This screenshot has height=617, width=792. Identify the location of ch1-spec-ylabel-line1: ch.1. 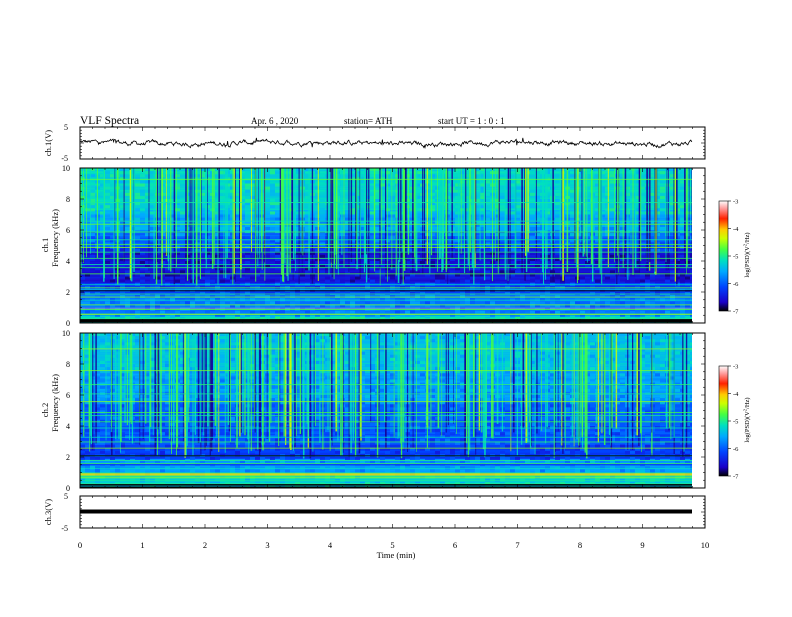
(45, 245).